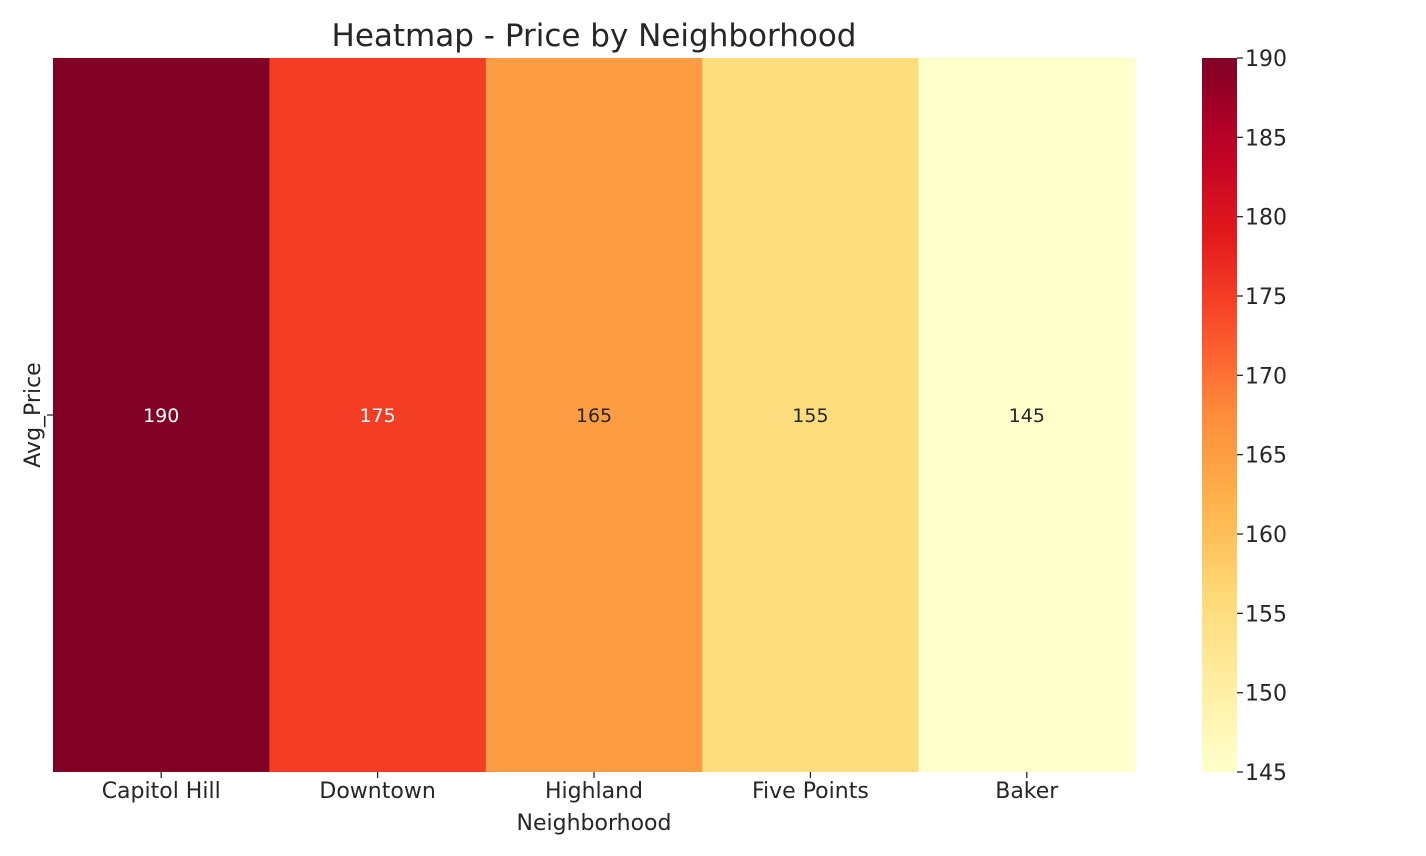 Image resolution: width=1426 pixels, height=856 pixels. I want to click on chart-title: Heatmap - Price by Neighborhood, so click(594, 36).